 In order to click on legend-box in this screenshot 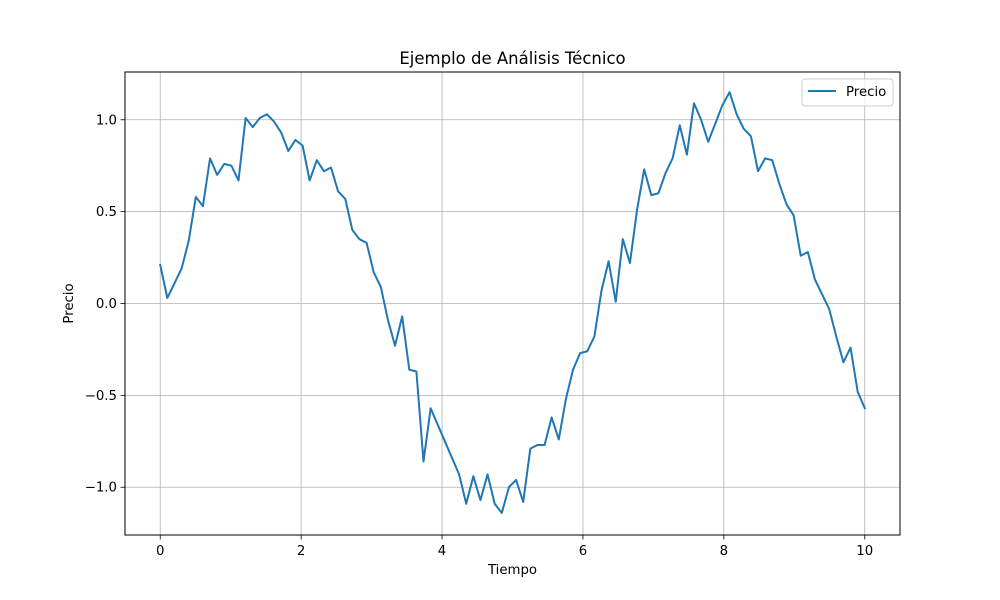, I will do `click(847, 92)`.